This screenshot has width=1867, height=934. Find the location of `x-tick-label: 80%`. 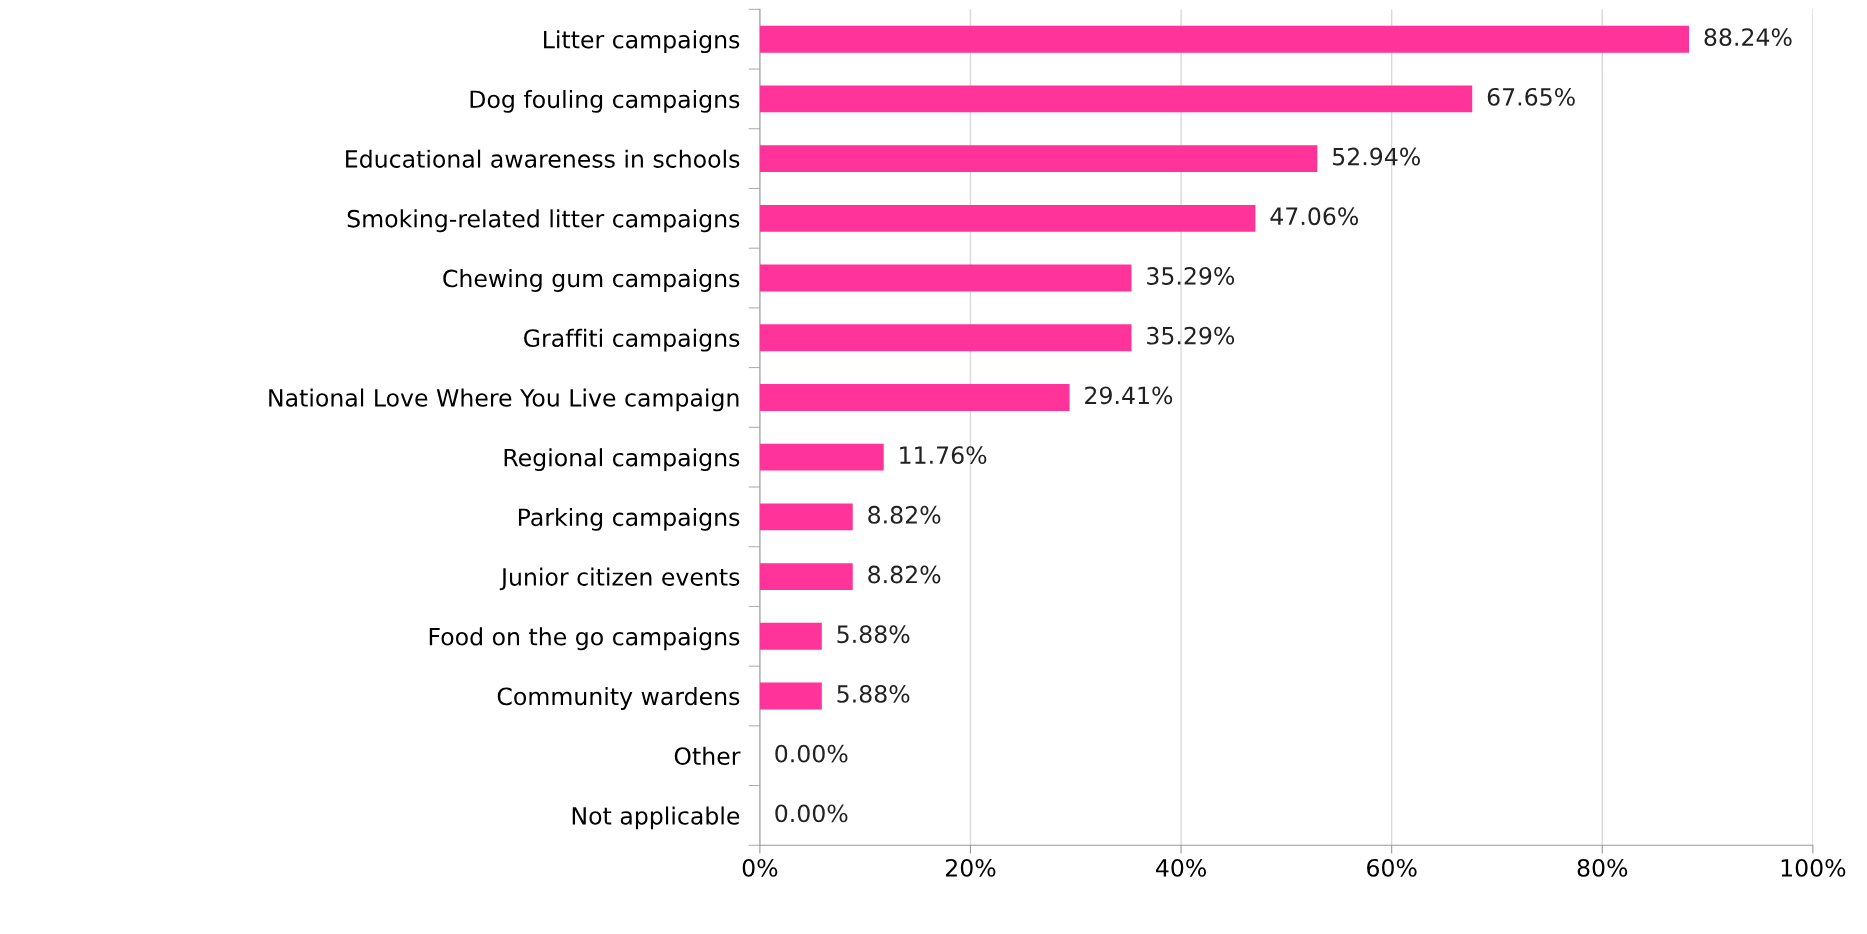

x-tick-label: 80% is located at coordinates (1602, 867).